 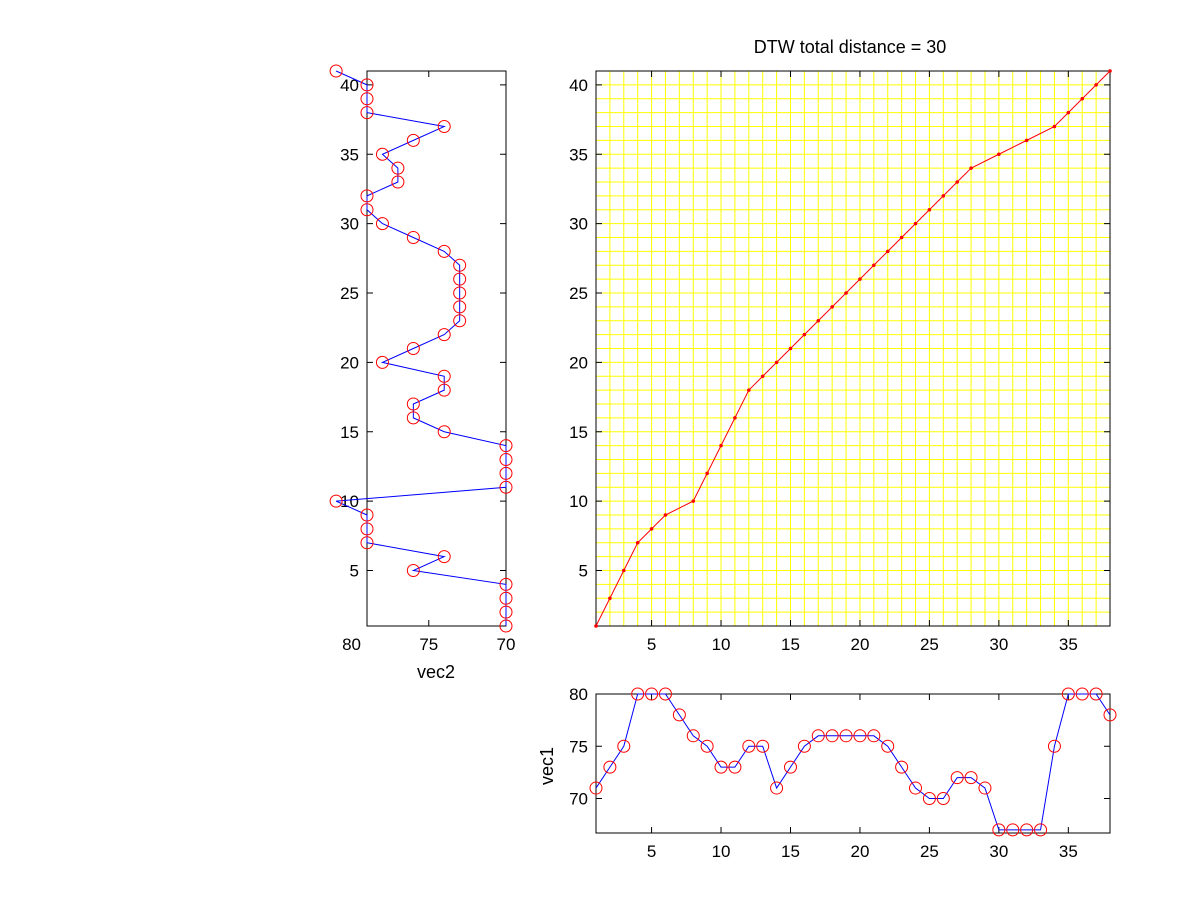 I want to click on y-tick-label: 80, so click(x=578, y=694).